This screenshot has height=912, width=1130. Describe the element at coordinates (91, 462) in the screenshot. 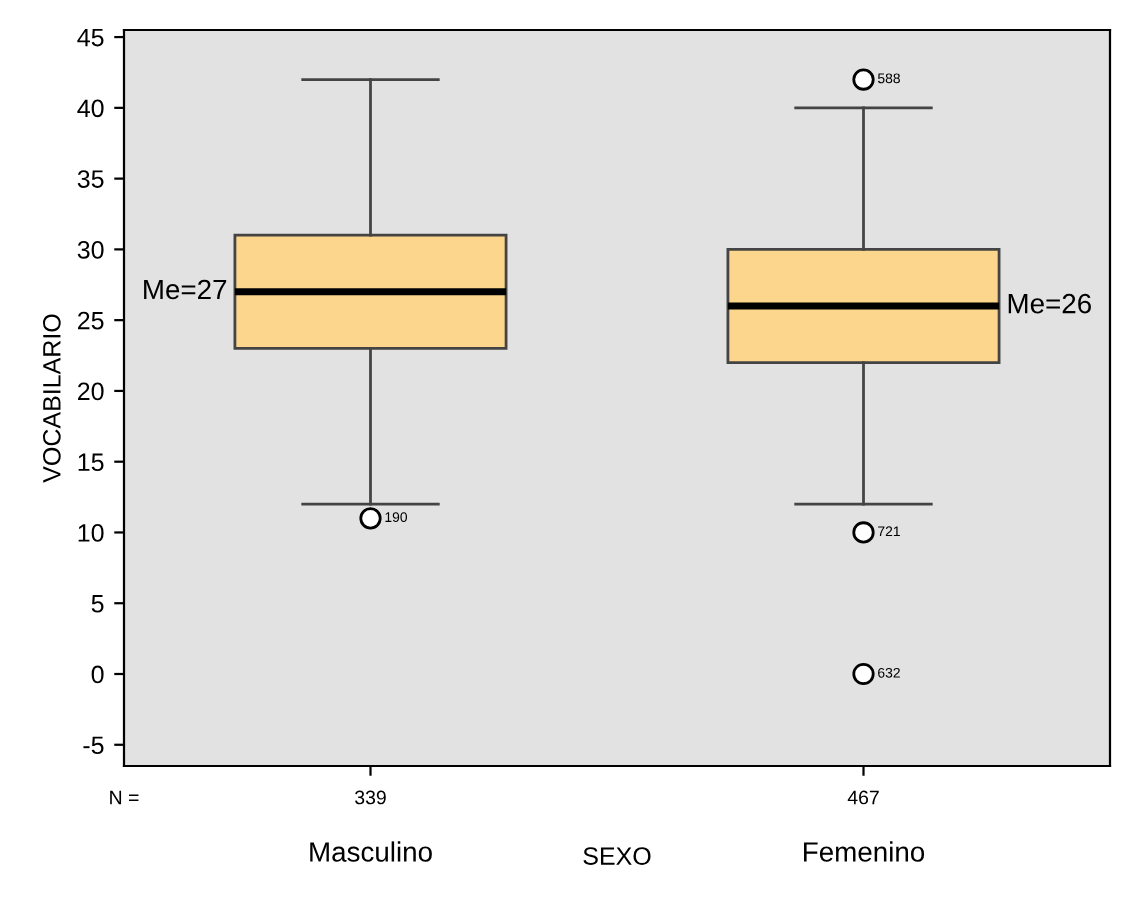

I see `y-tick-label: 15` at that location.